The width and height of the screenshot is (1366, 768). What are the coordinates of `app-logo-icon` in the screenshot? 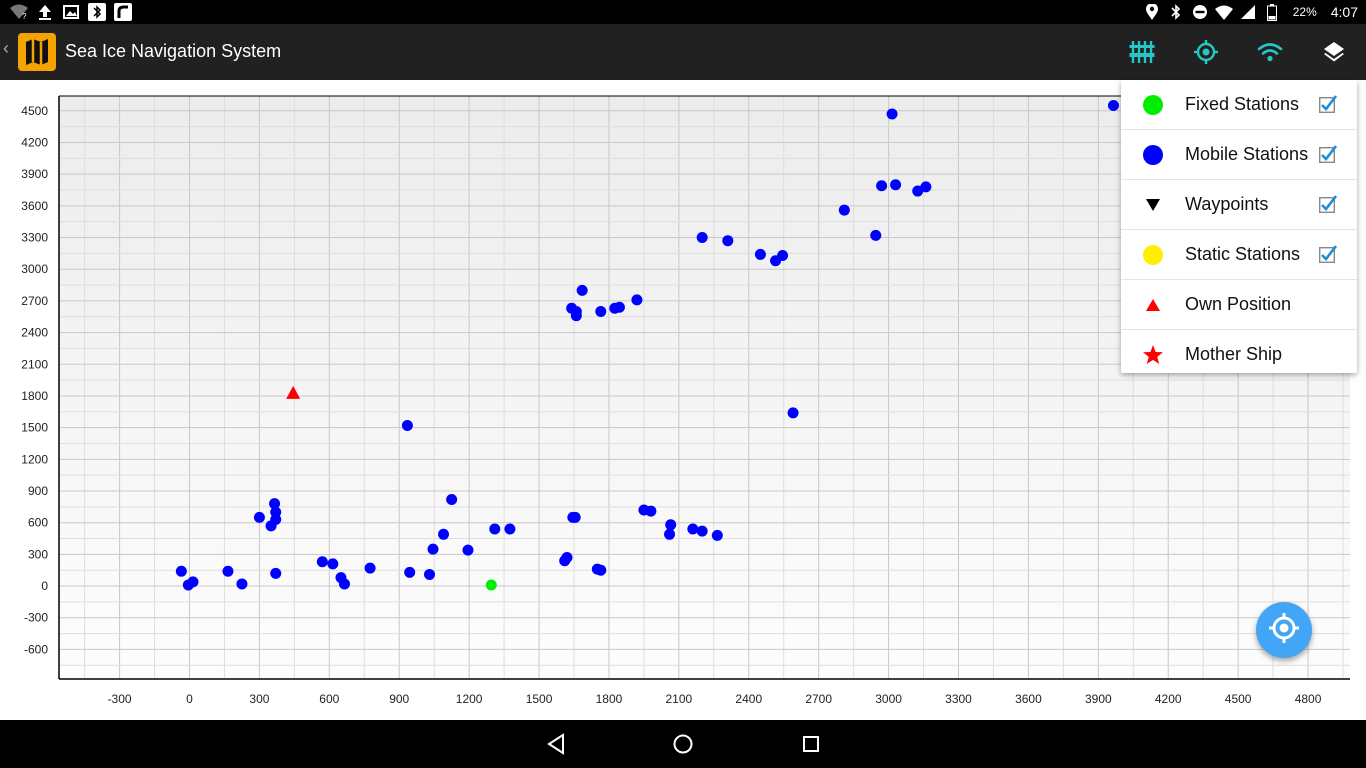 It's located at (37, 52).